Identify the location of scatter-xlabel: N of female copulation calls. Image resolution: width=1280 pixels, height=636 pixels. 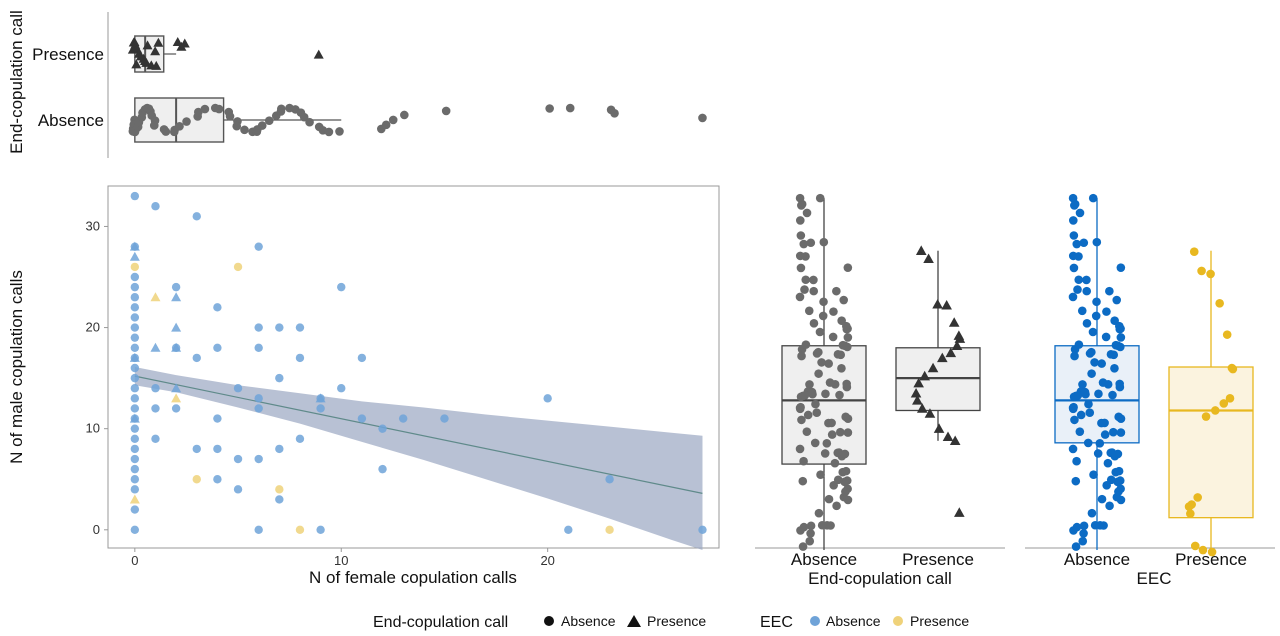
(413, 577).